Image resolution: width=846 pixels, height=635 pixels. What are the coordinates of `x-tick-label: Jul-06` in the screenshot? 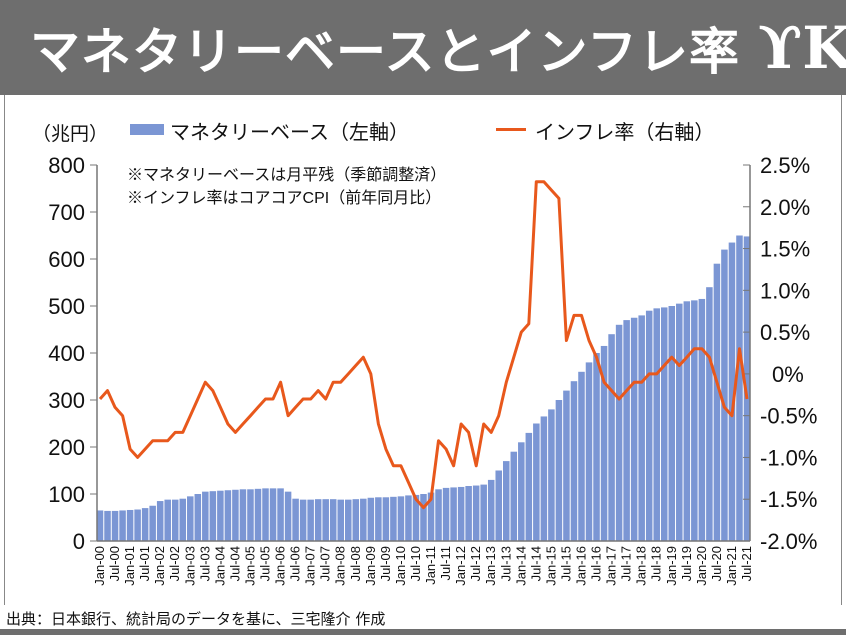 It's located at (295, 563).